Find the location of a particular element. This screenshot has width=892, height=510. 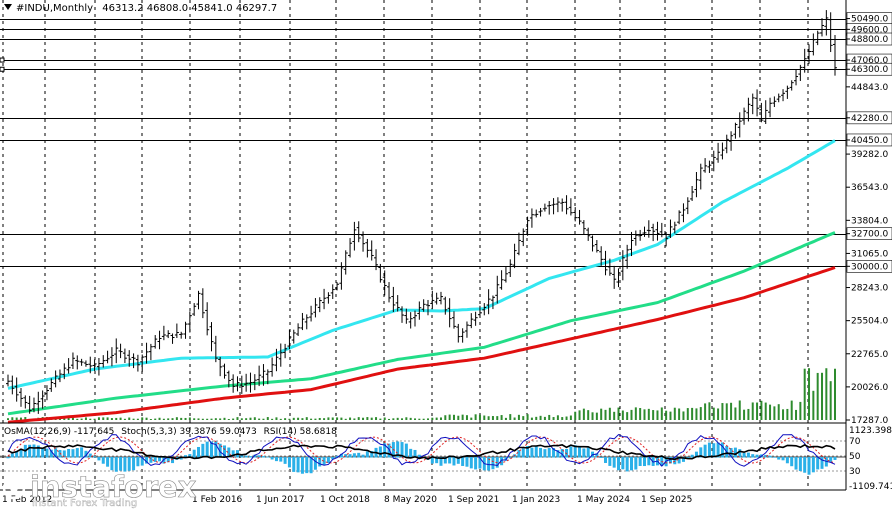

symbol-label: #INDU,Monthly is located at coordinates (54, 8).